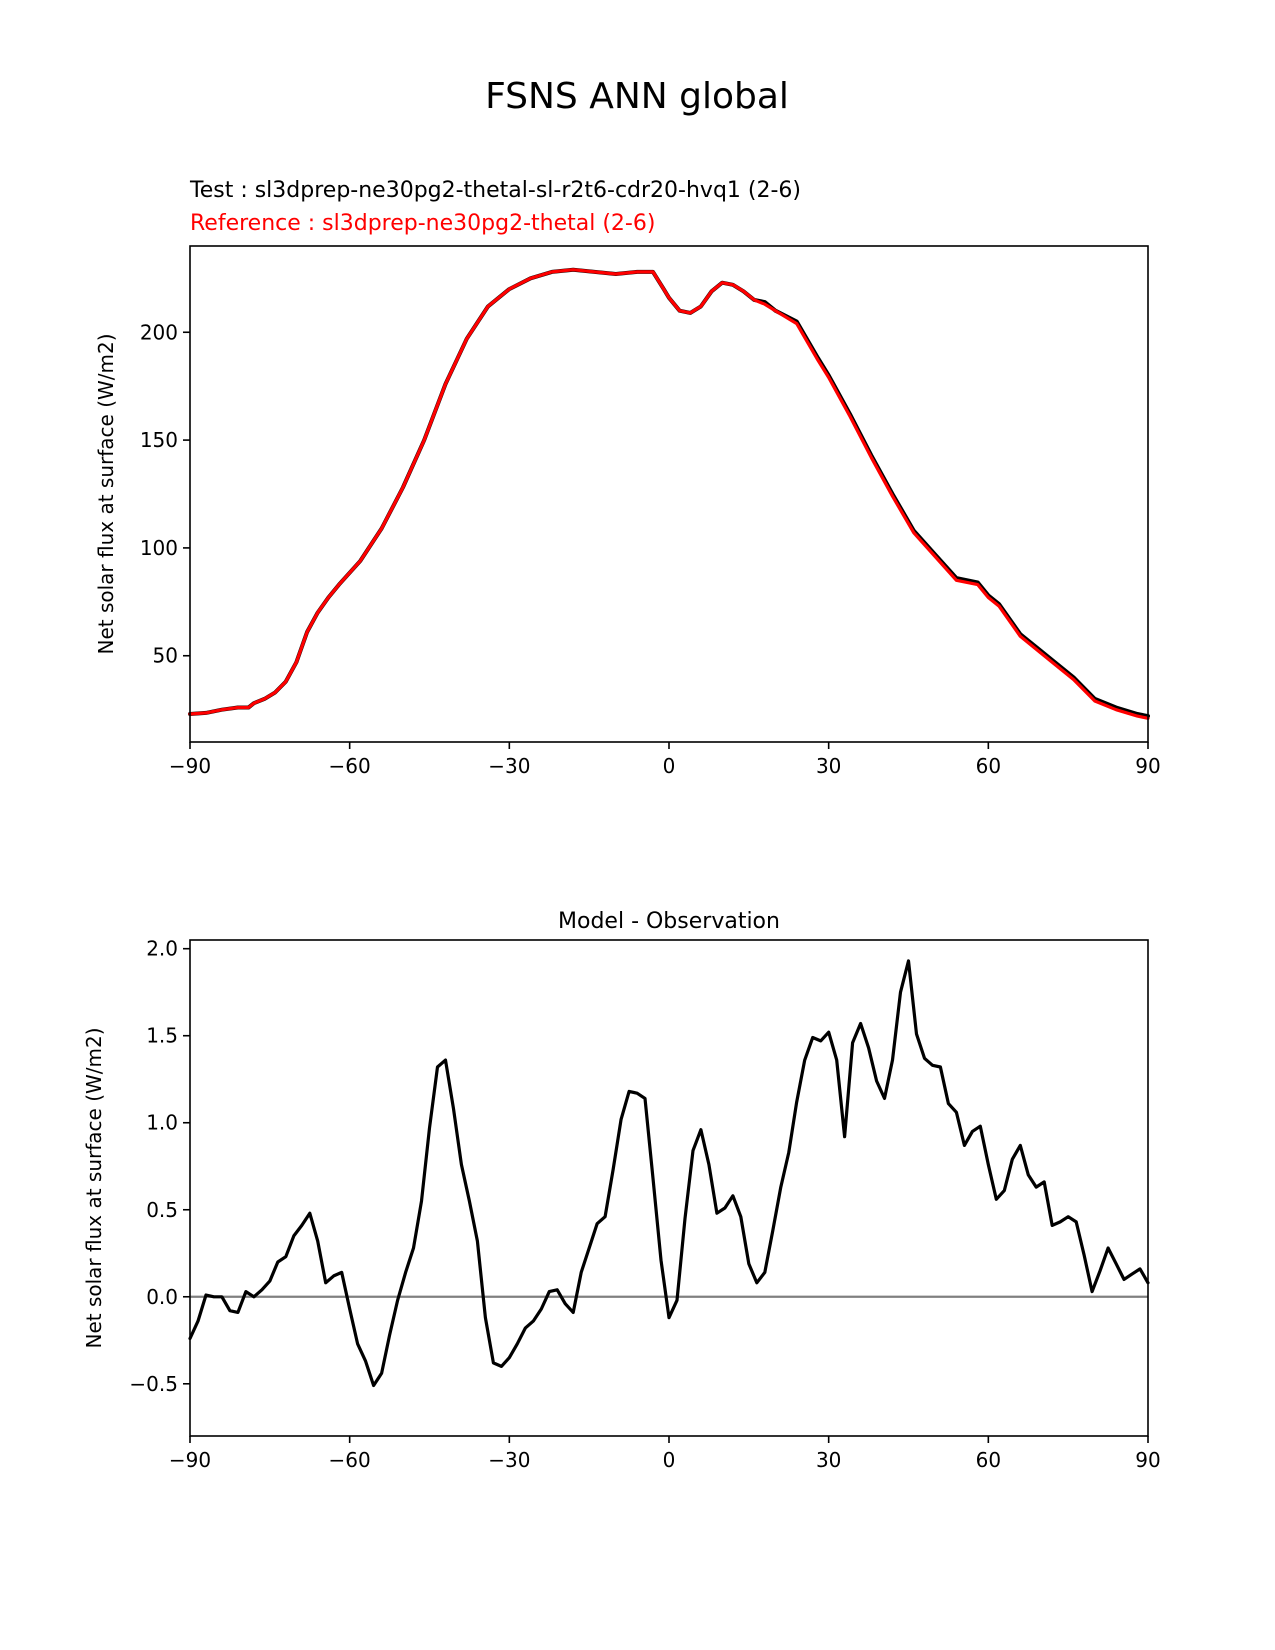 The width and height of the screenshot is (1275, 1650). Describe the element at coordinates (669, 766) in the screenshot. I see `top-x-tick-label: 0` at that location.